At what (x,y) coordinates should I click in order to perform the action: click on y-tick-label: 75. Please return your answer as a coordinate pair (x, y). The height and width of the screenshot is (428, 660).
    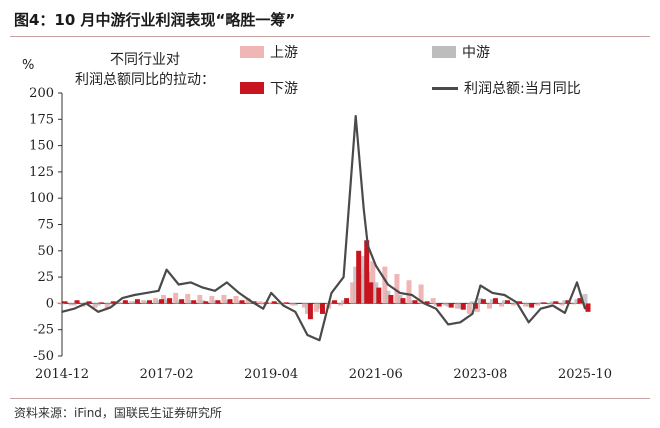
    Looking at the image, I should click on (45, 225).